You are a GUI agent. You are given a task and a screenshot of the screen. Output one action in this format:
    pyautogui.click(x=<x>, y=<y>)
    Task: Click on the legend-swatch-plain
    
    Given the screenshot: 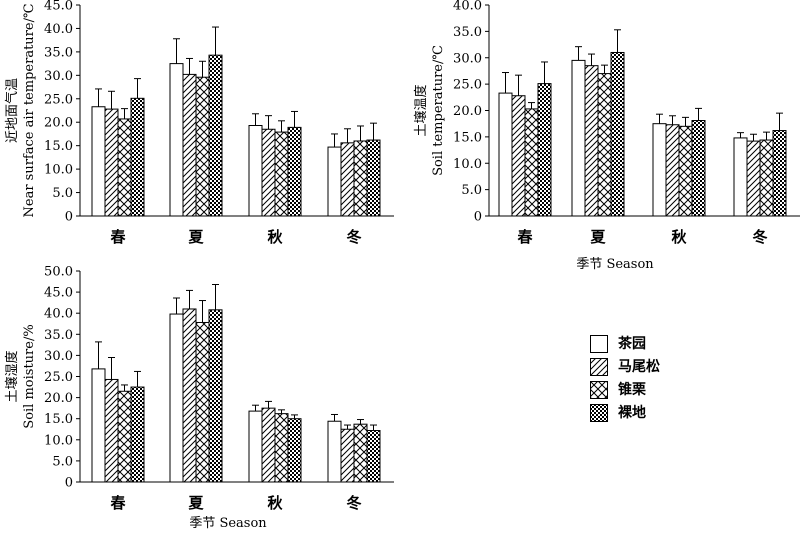 What is the action you would take?
    pyautogui.click(x=599, y=344)
    